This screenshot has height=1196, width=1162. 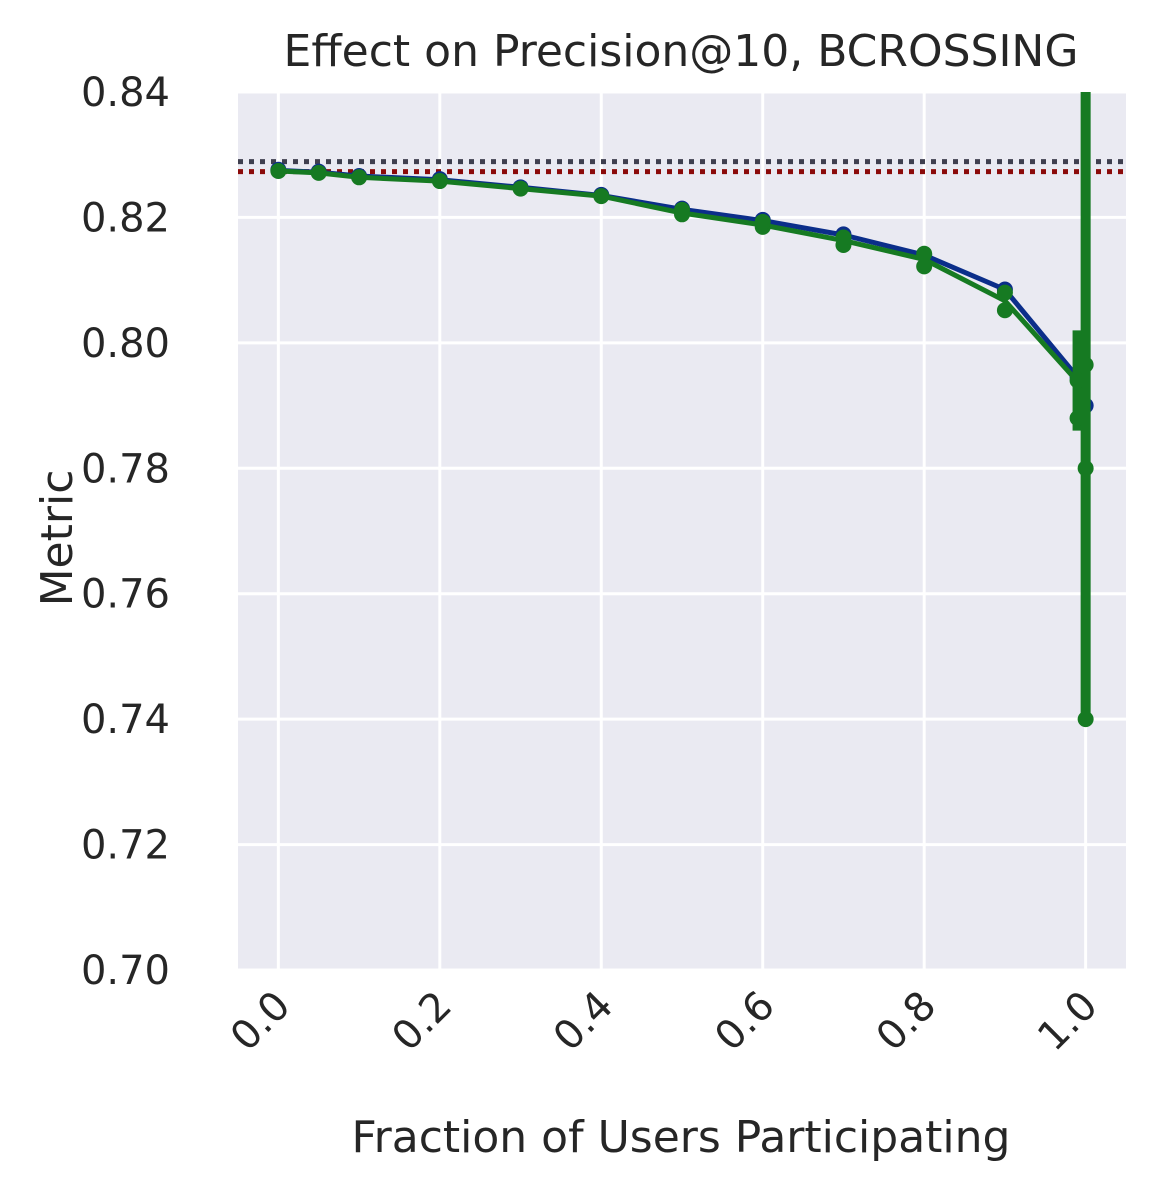 What do you see at coordinates (682, 167) in the screenshot?
I see `reference-lines` at bounding box center [682, 167].